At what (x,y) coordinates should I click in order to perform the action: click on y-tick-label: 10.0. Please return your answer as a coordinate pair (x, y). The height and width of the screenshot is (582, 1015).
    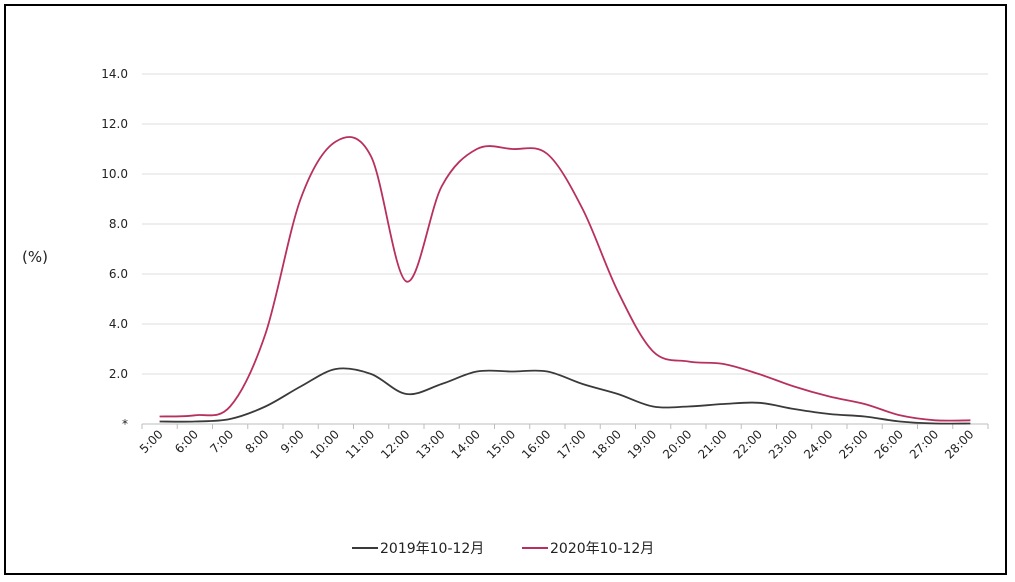
    Looking at the image, I should click on (114, 174).